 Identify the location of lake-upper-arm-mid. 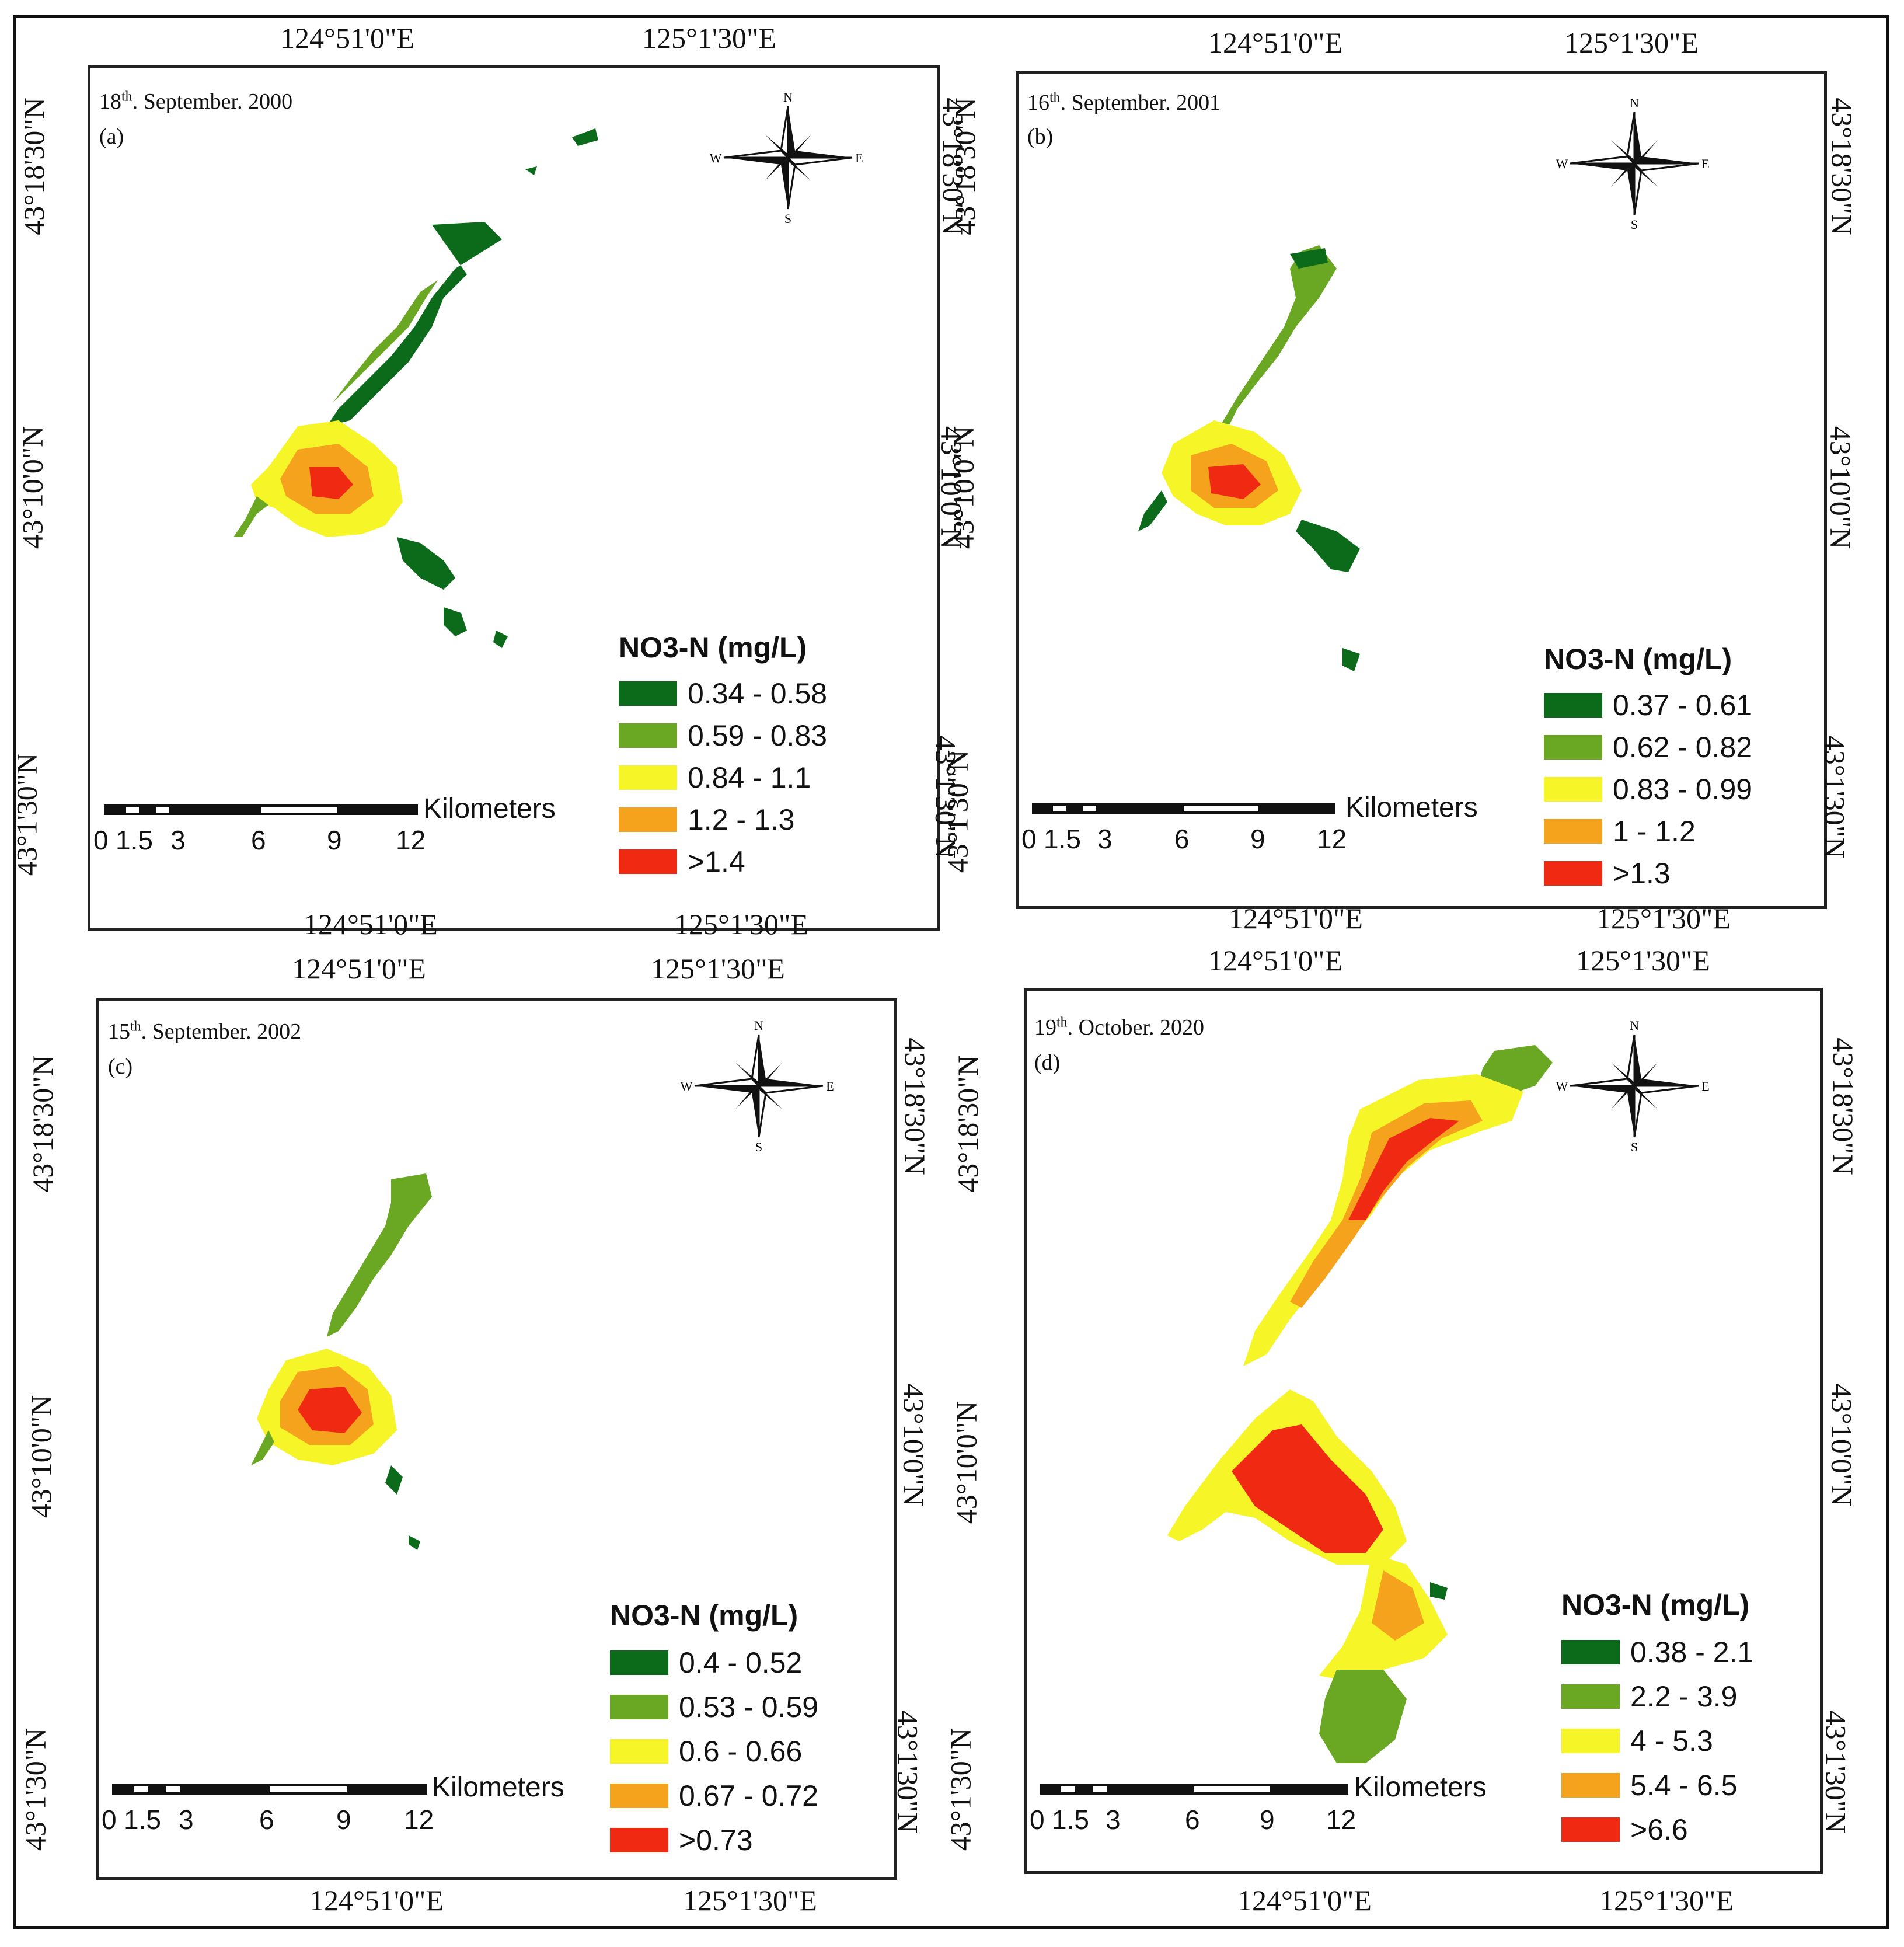
(385, 341).